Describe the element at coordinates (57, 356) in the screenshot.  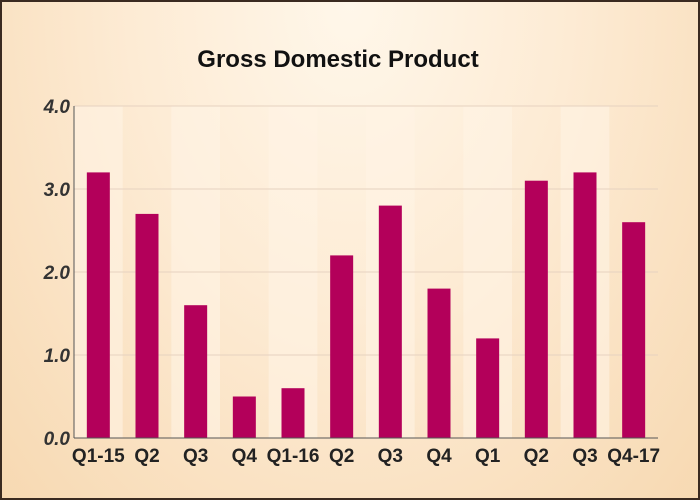
I see `y-tick-label: 1.0` at that location.